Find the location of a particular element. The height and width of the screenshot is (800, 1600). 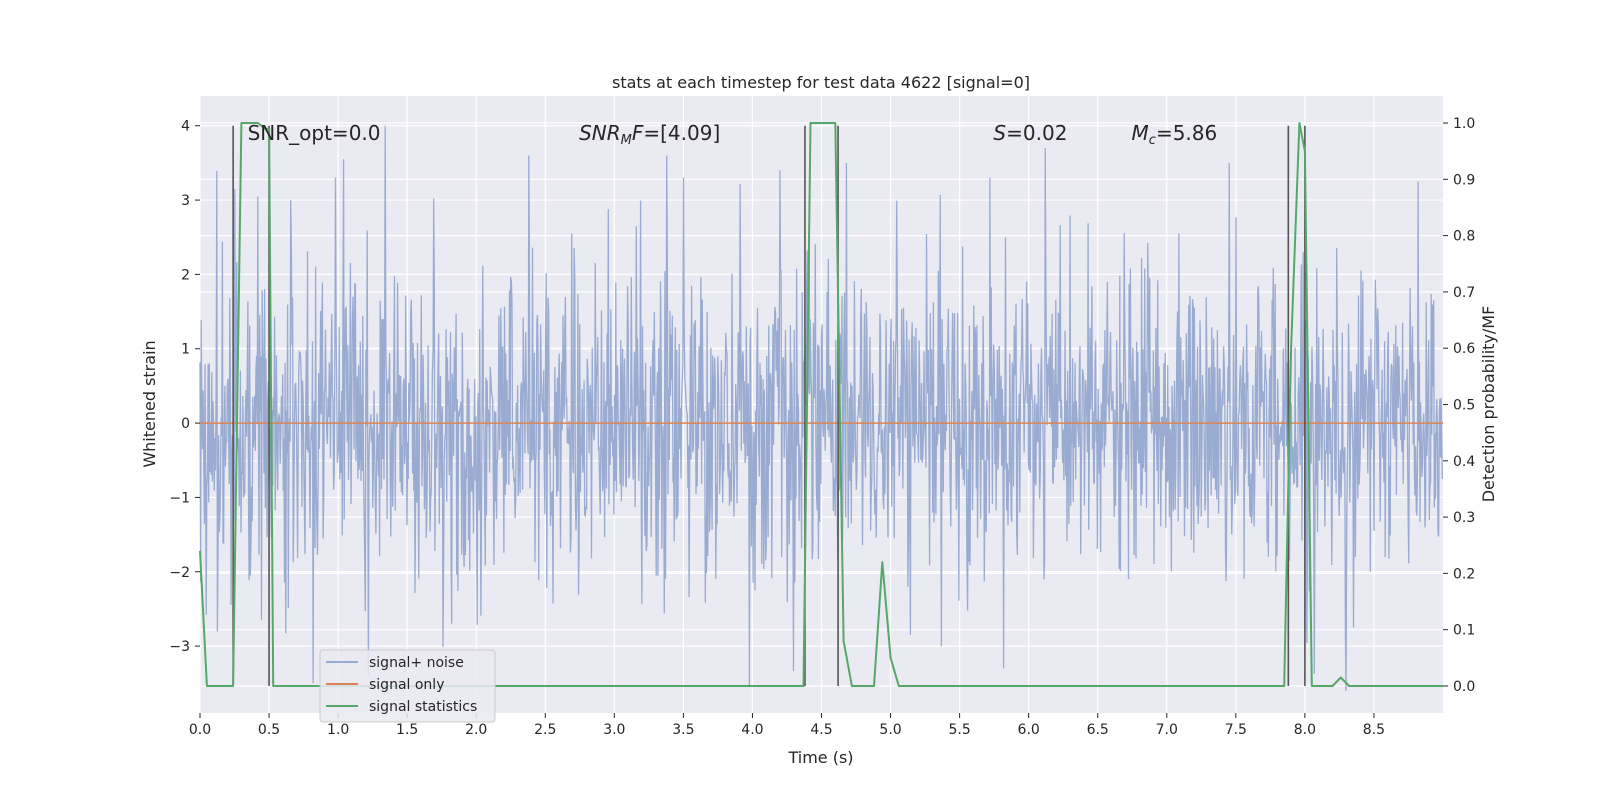

x-tick-label-1: 0.5 is located at coordinates (269, 730).